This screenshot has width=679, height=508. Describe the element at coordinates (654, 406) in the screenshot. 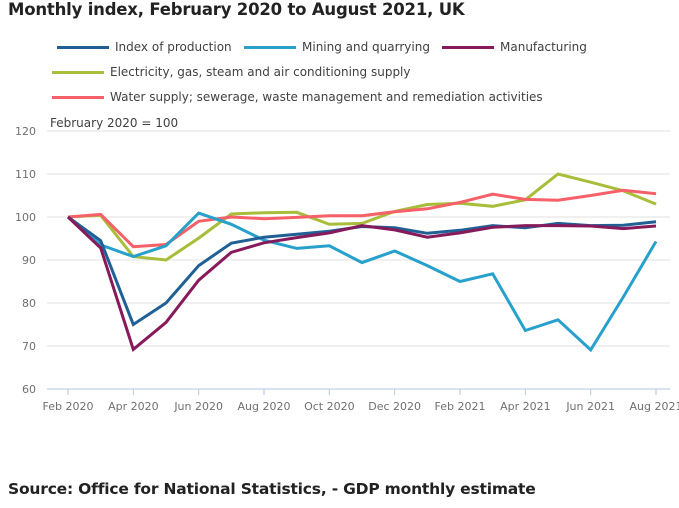

I see `x-tick-label: Aug 2021` at that location.